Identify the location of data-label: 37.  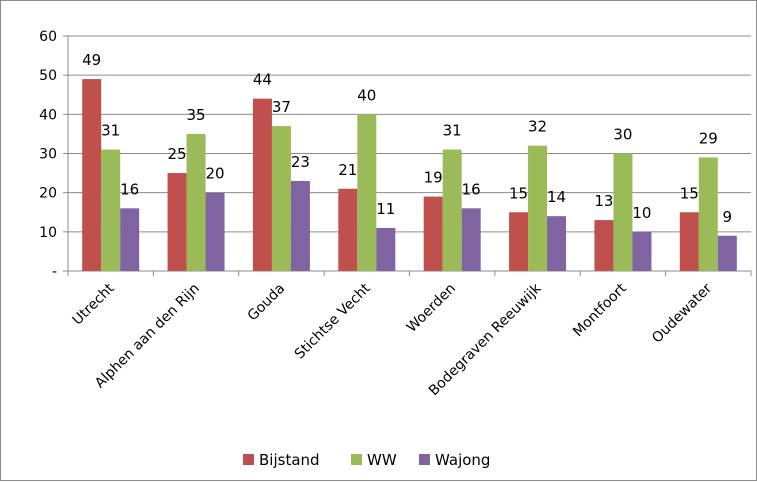
(281, 107).